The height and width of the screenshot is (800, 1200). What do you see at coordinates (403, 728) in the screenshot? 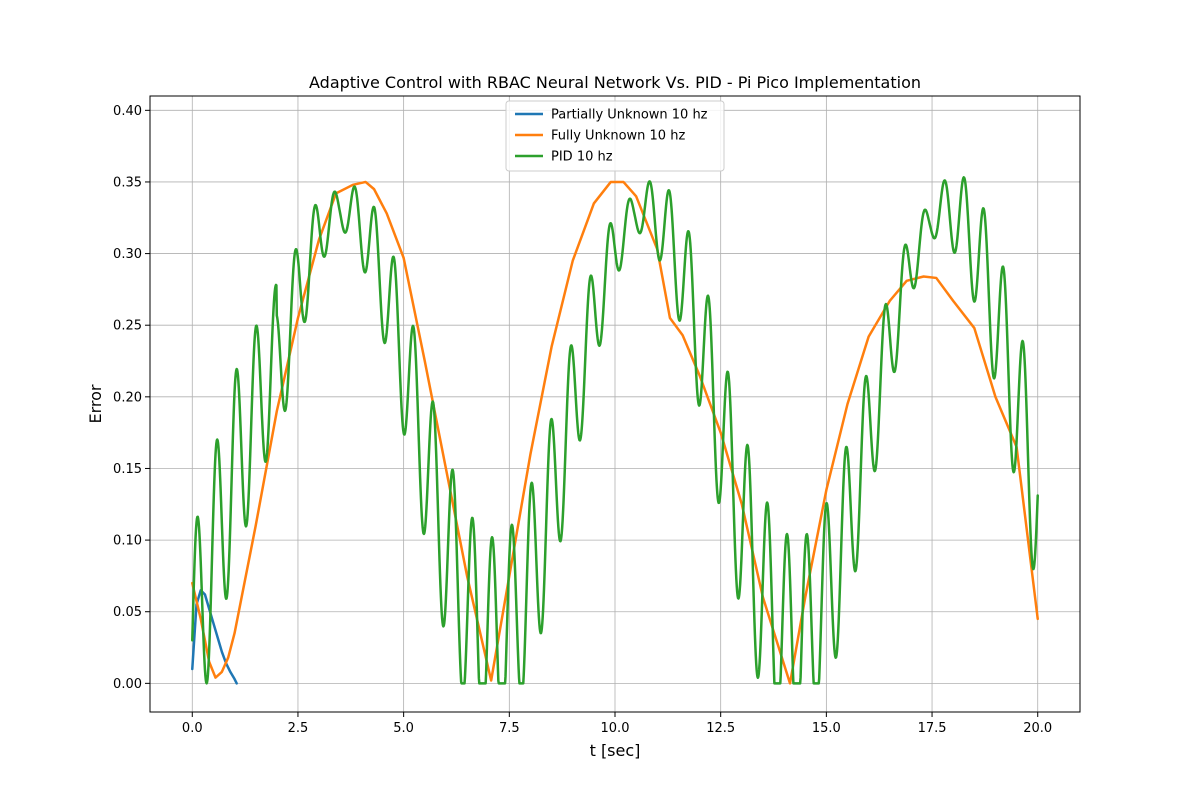
I see `x-tick-label: 5.0` at bounding box center [403, 728].